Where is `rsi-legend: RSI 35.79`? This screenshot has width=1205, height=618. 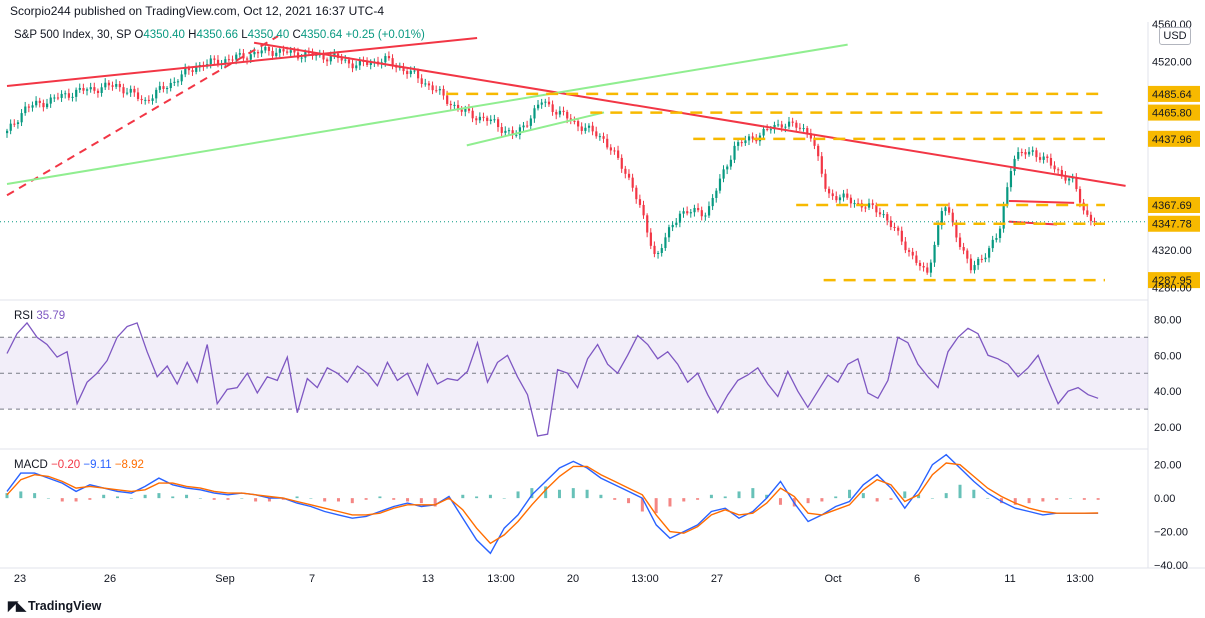 rsi-legend: RSI 35.79 is located at coordinates (39, 316).